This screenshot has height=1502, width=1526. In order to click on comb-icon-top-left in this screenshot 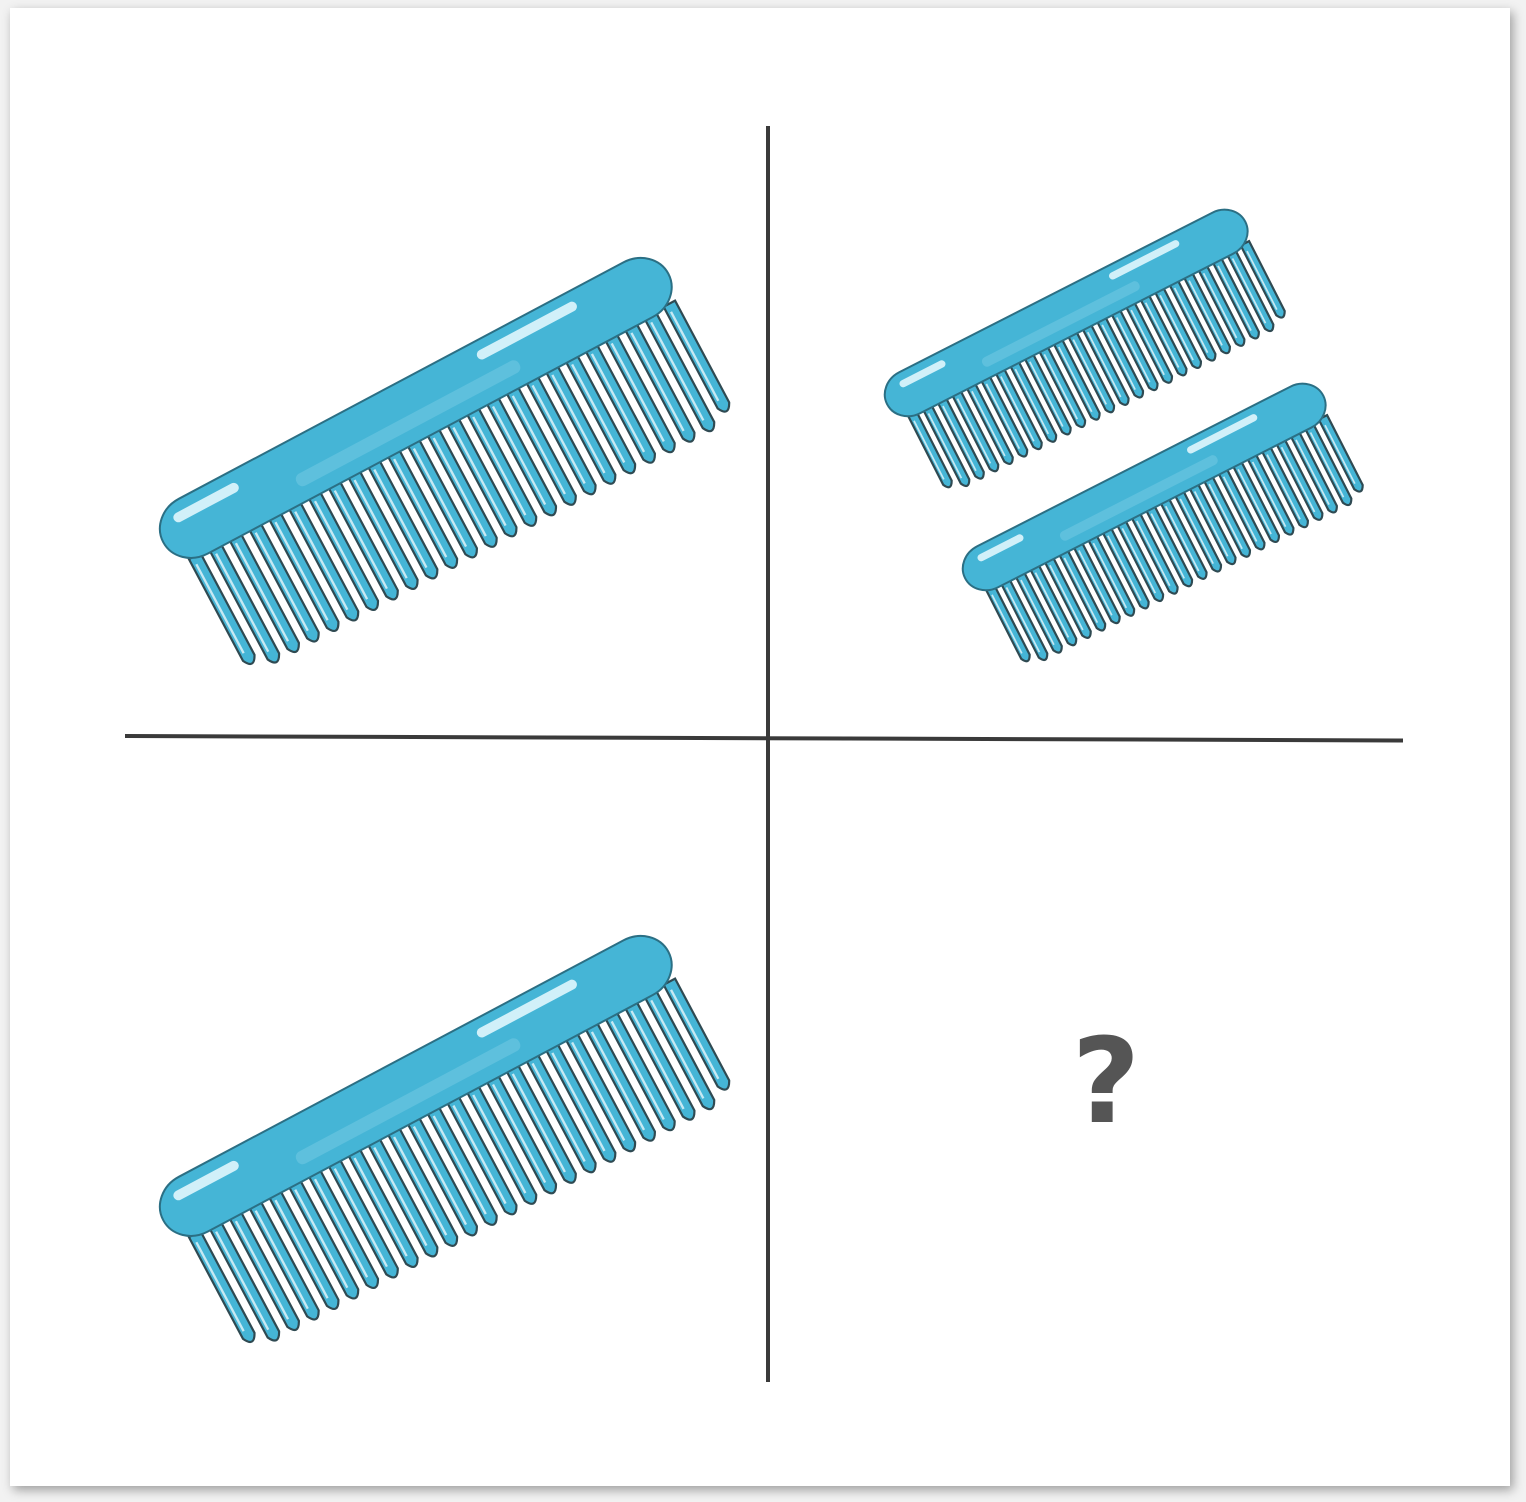, I will do `click(444, 461)`.